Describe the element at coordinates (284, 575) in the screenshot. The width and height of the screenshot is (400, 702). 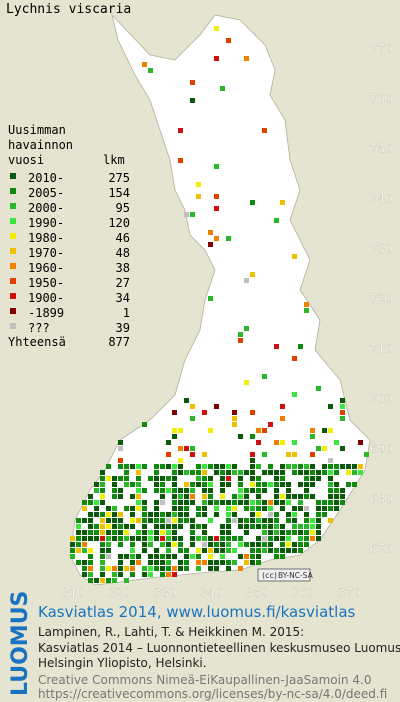
I see `license-badge` at that location.